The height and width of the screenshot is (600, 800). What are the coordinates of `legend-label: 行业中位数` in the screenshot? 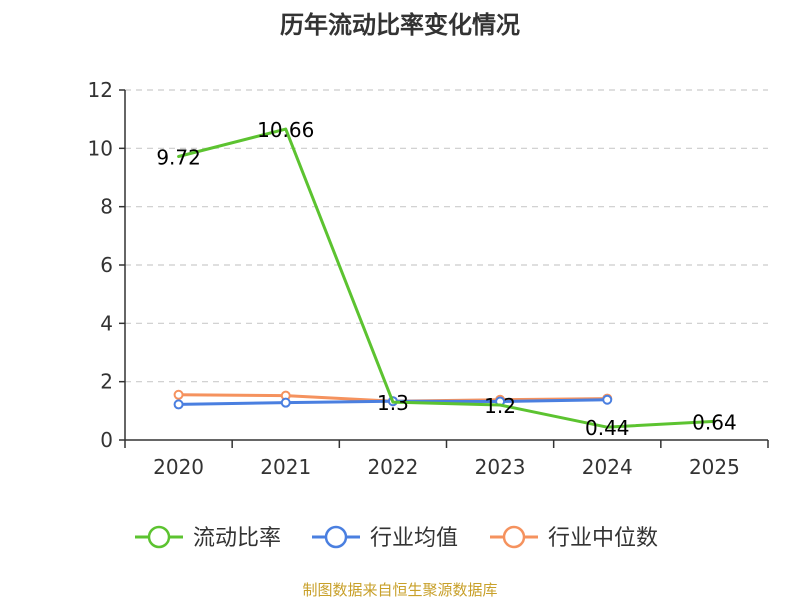 It's located at (603, 538).